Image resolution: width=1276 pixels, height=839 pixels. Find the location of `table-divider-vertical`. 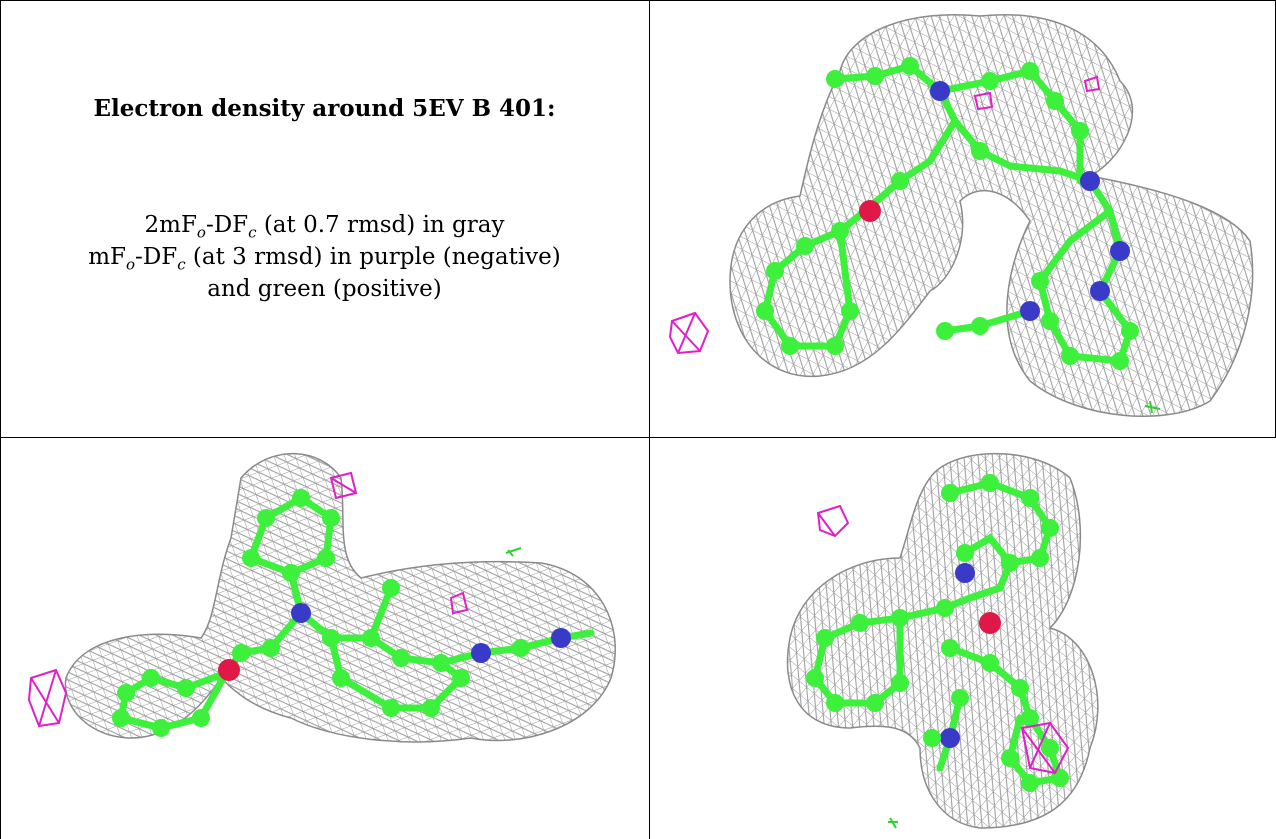

table-divider-vertical is located at coordinates (649, 419).